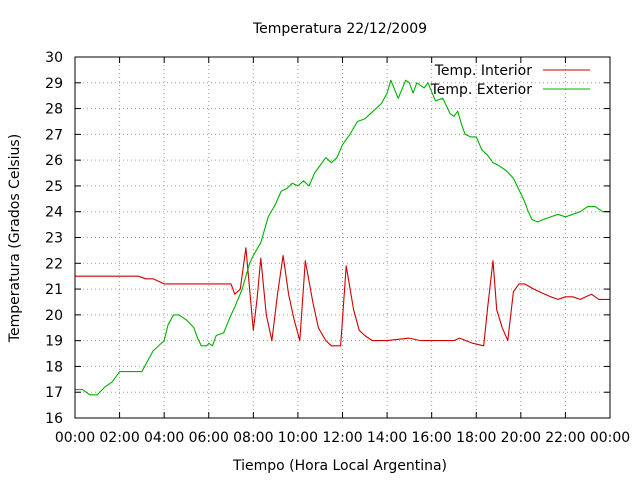  What do you see at coordinates (54, 419) in the screenshot?
I see `y-tick-label: 16` at bounding box center [54, 419].